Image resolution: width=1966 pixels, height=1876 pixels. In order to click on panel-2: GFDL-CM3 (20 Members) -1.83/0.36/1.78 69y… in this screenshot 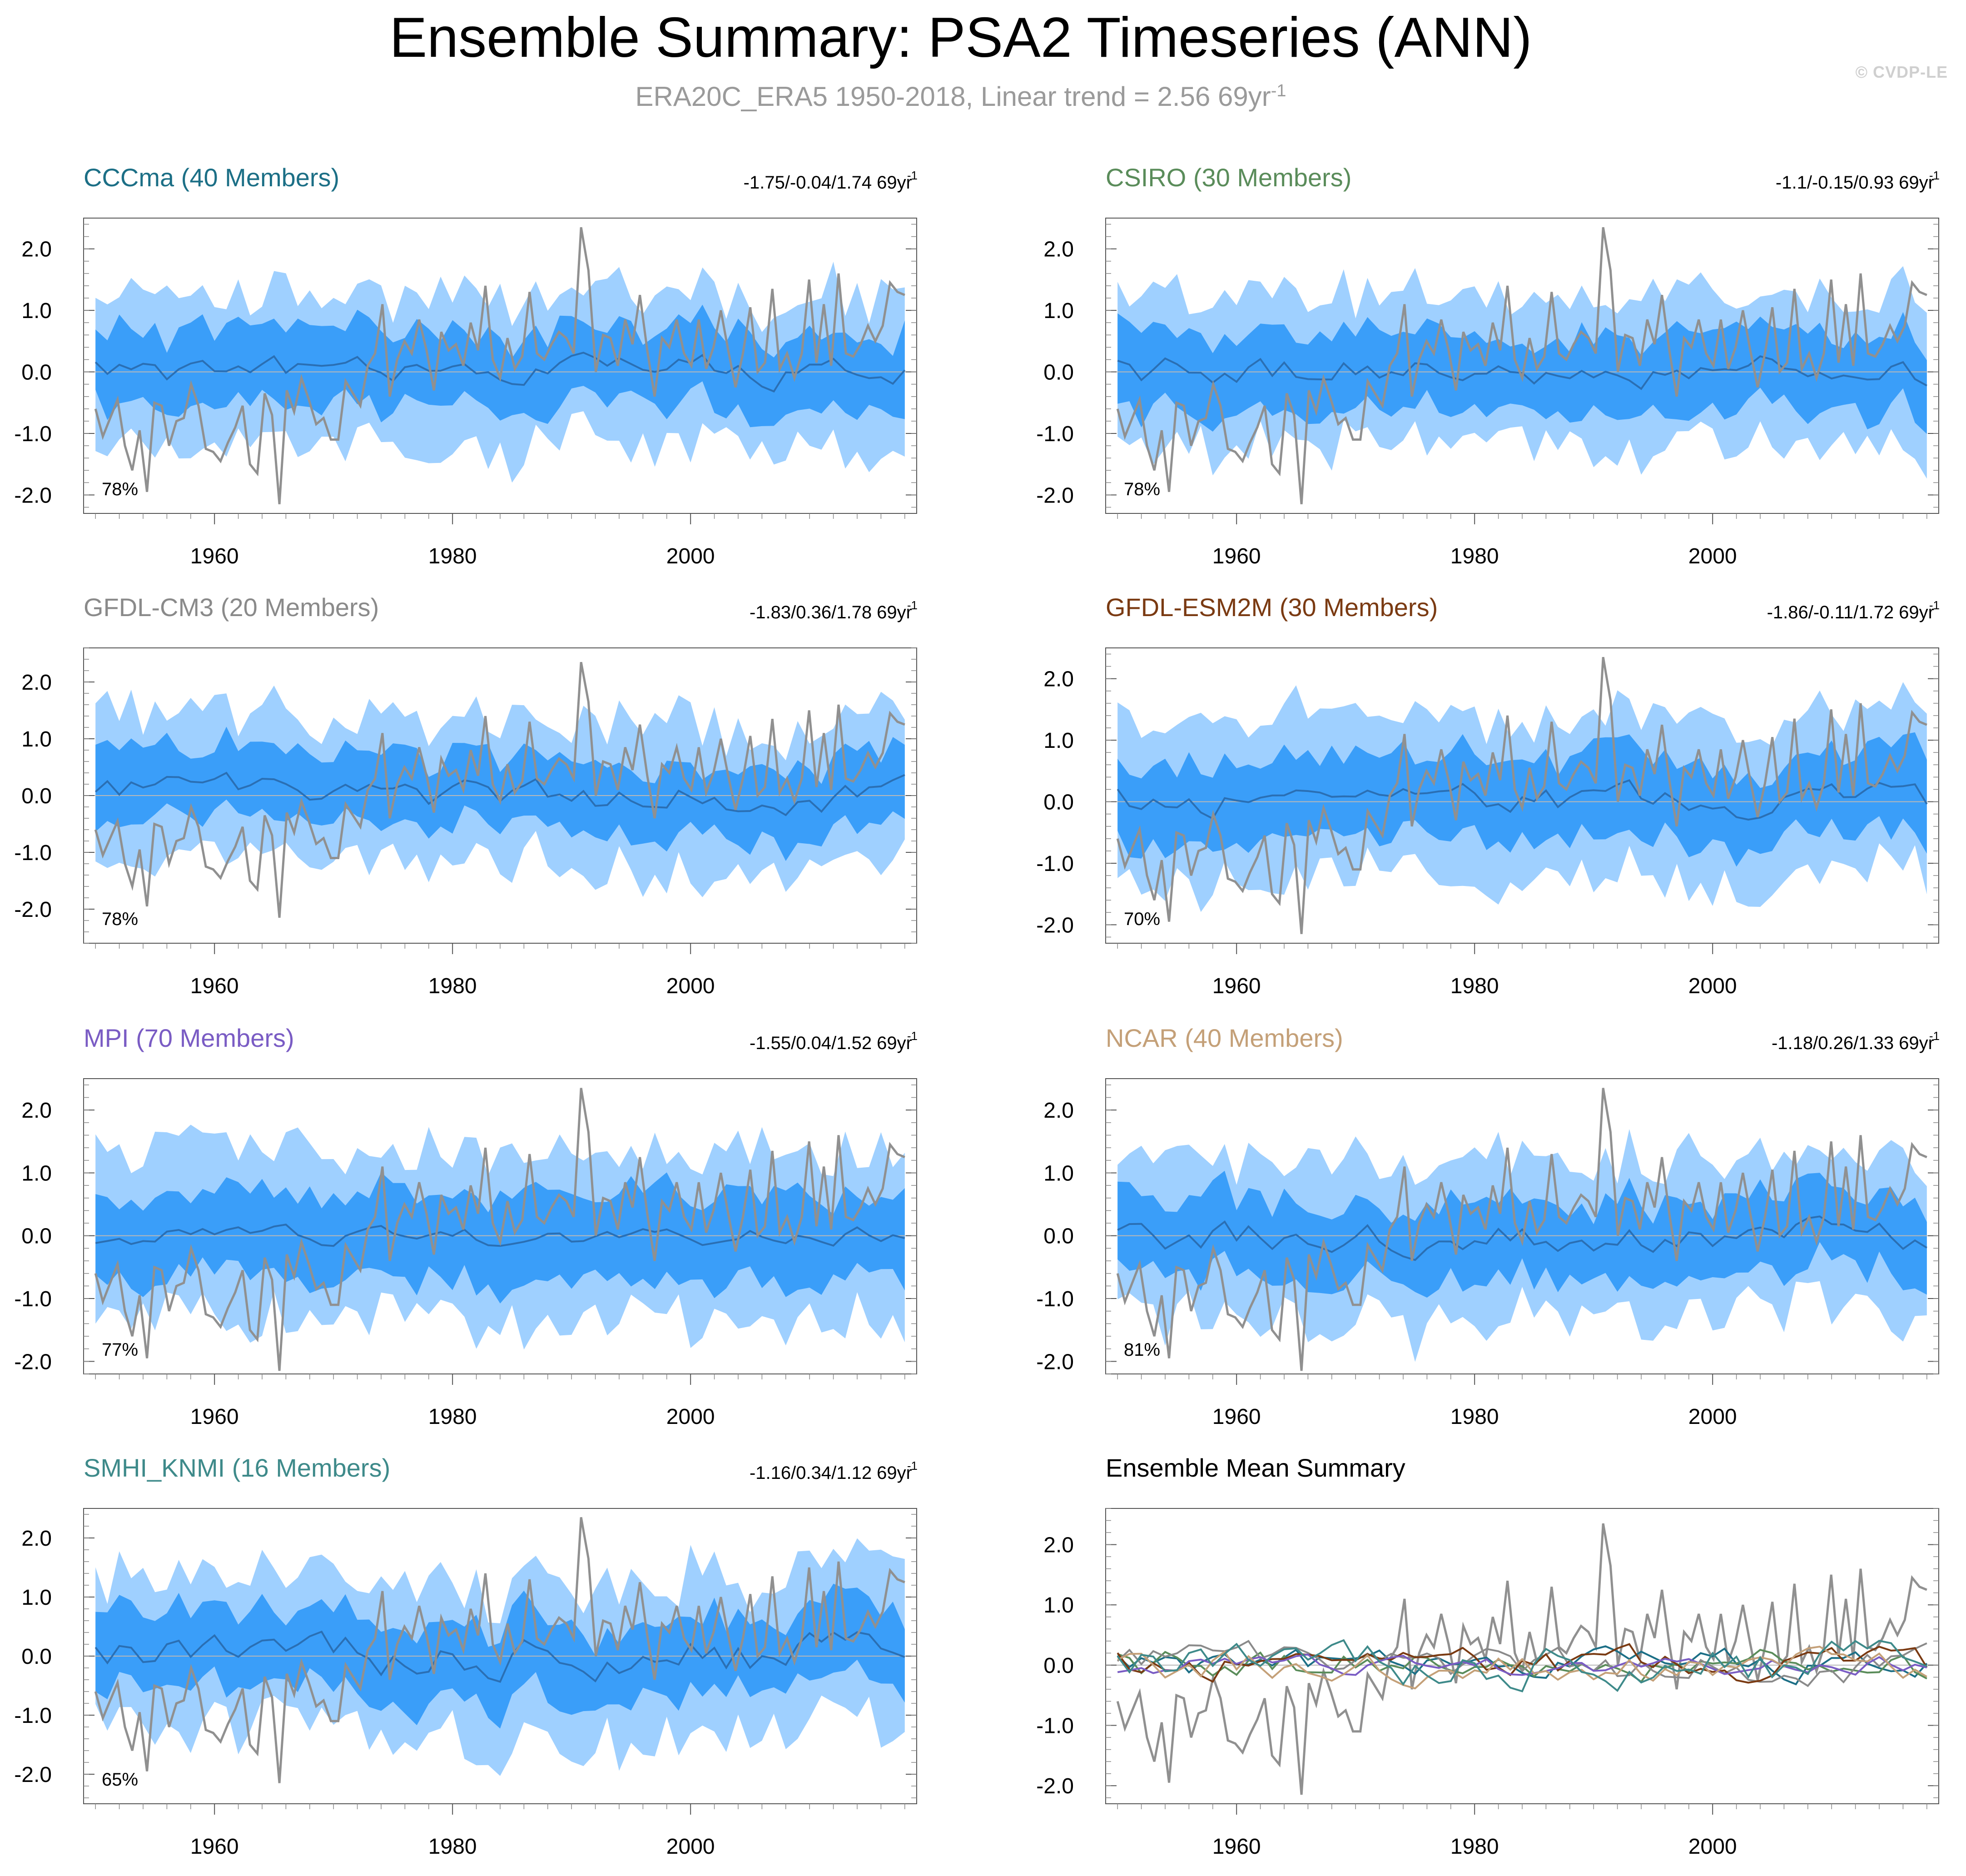, I will do `click(466, 796)`.